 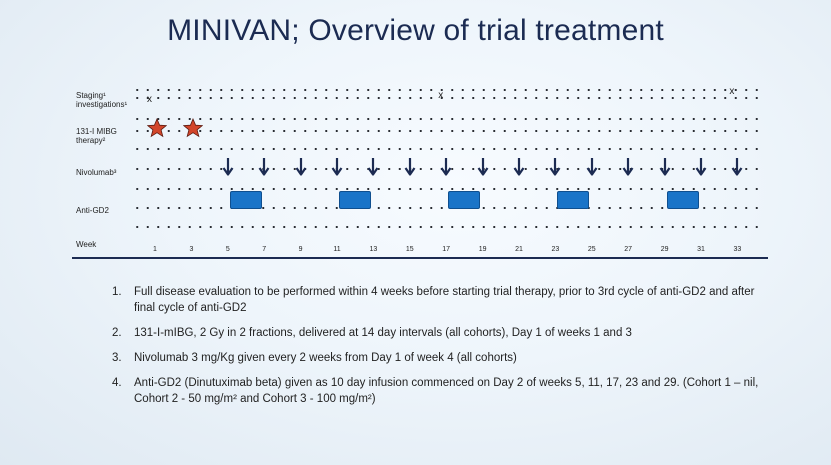 I want to click on slide-title: MINIVAN; Overview of trial treatment, so click(x=415, y=30).